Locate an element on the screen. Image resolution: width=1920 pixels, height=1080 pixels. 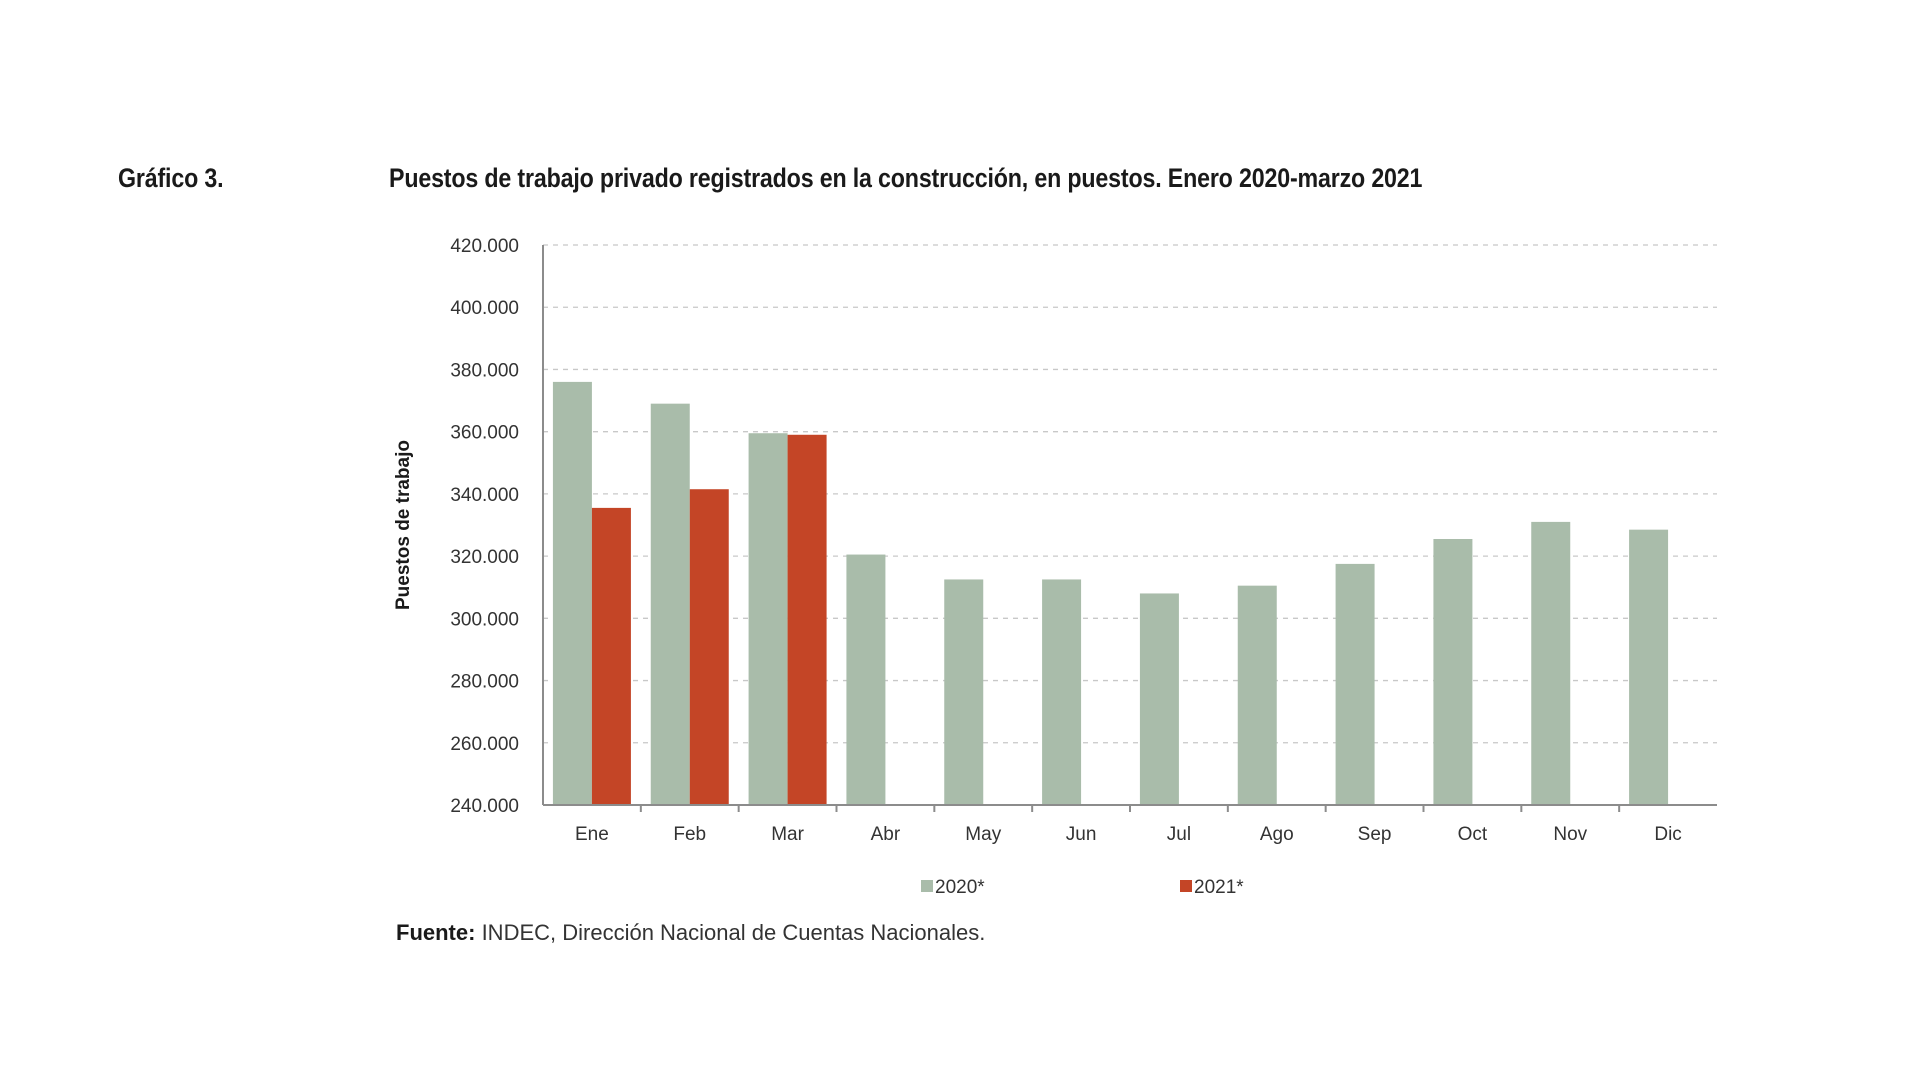
x-tick-label: Feb is located at coordinates (689, 834).